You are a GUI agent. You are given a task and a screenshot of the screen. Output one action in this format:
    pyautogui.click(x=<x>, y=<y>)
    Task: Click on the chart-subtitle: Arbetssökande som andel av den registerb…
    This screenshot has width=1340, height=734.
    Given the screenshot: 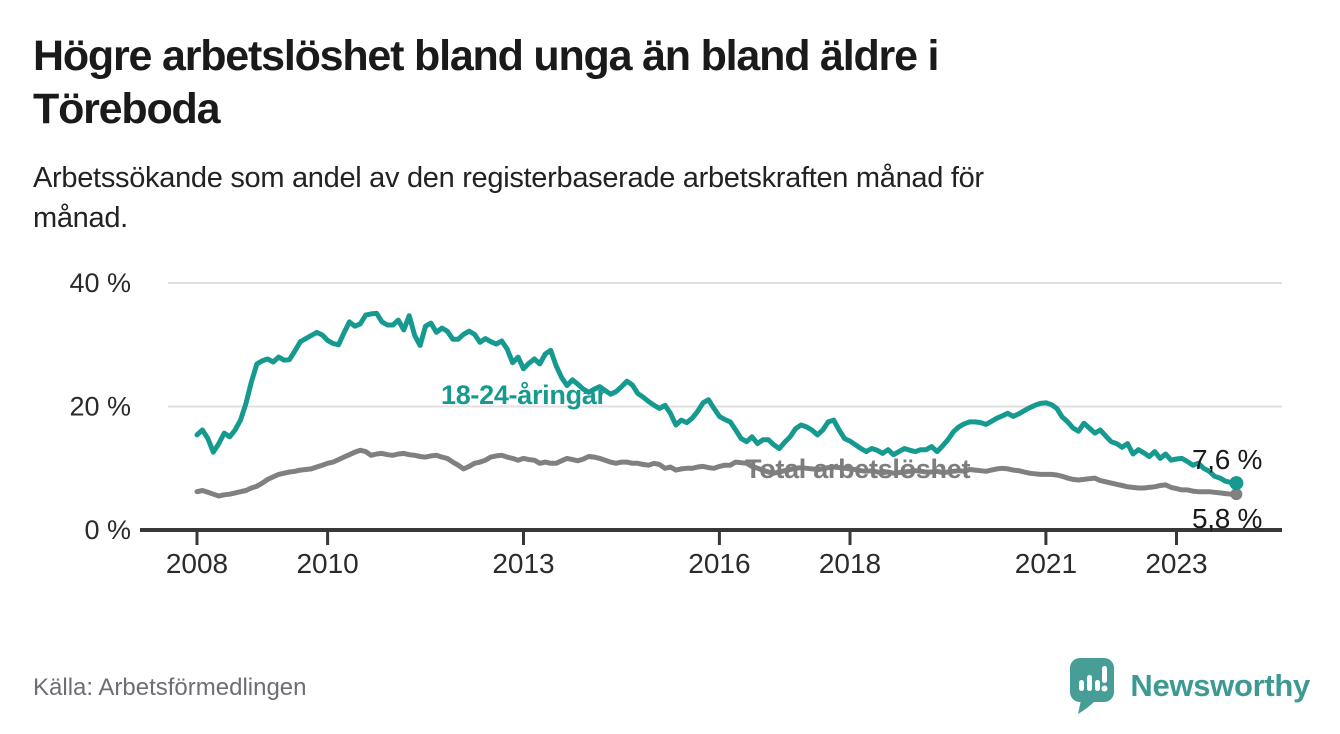 What is the action you would take?
    pyautogui.click(x=673, y=198)
    